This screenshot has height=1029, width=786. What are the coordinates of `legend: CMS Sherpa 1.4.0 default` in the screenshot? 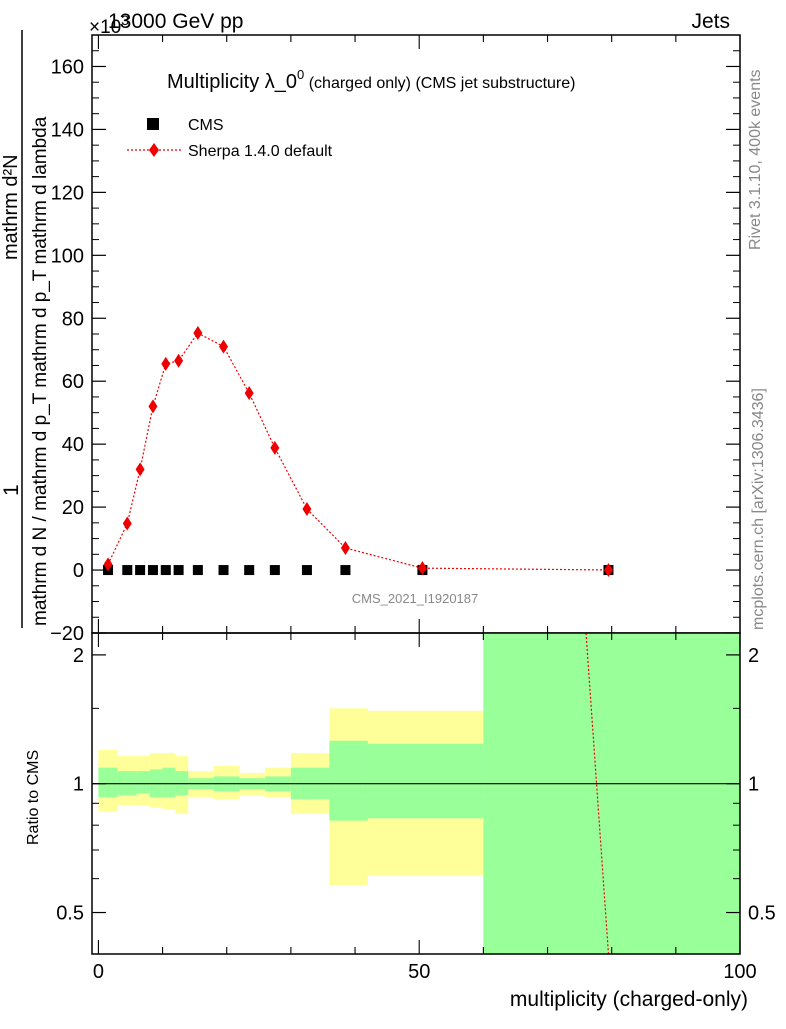 It's located at (230, 138).